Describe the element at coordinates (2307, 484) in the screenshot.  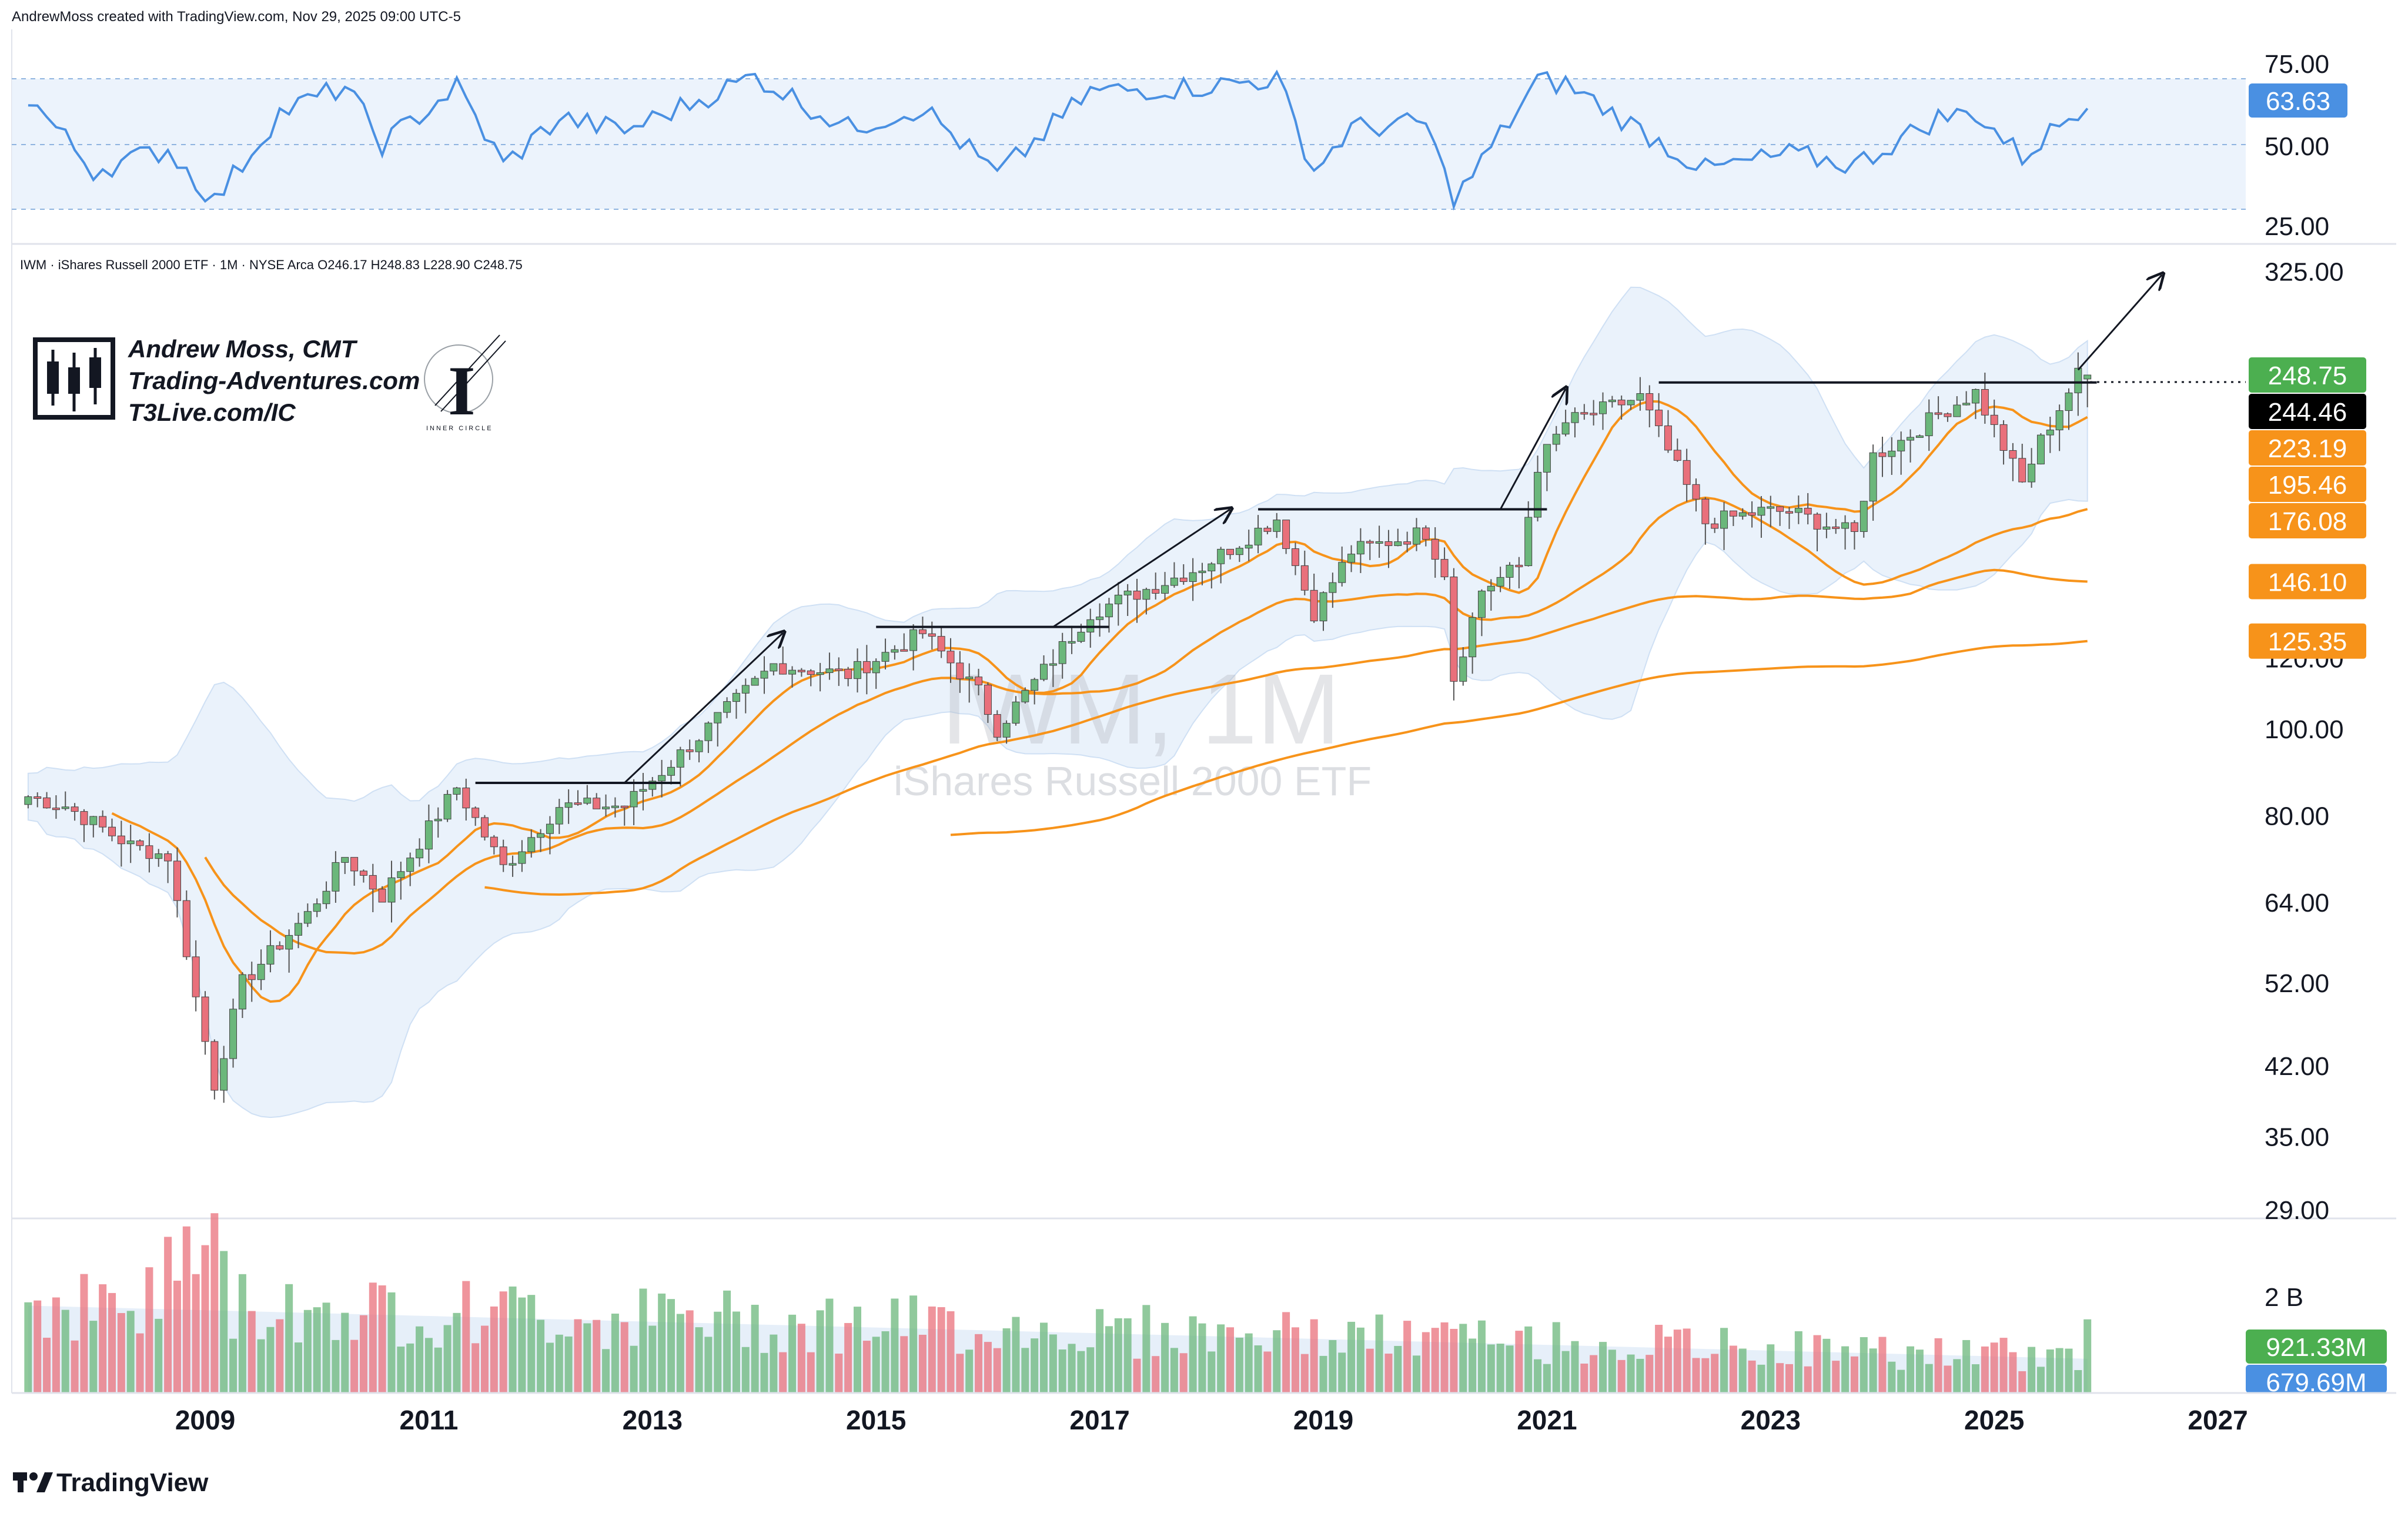
I see `price-tag: 195.46` at that location.